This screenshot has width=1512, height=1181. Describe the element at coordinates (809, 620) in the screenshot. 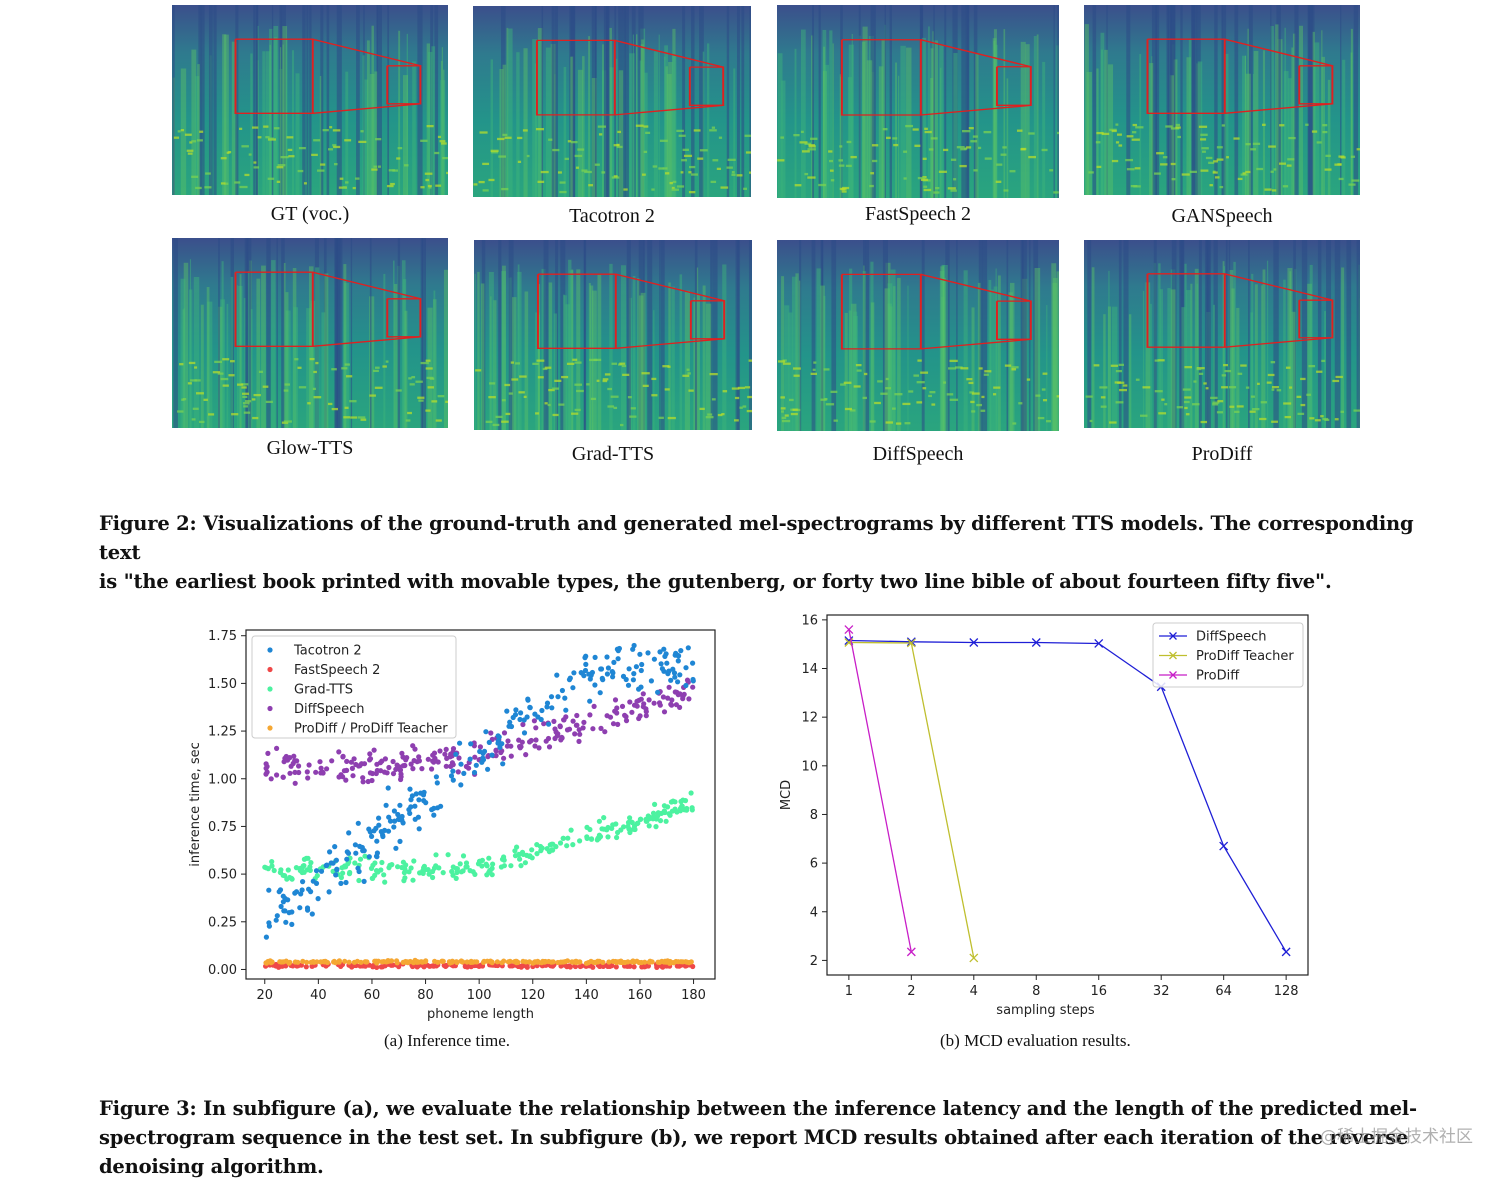

I see `y-tick-label: 16` at that location.